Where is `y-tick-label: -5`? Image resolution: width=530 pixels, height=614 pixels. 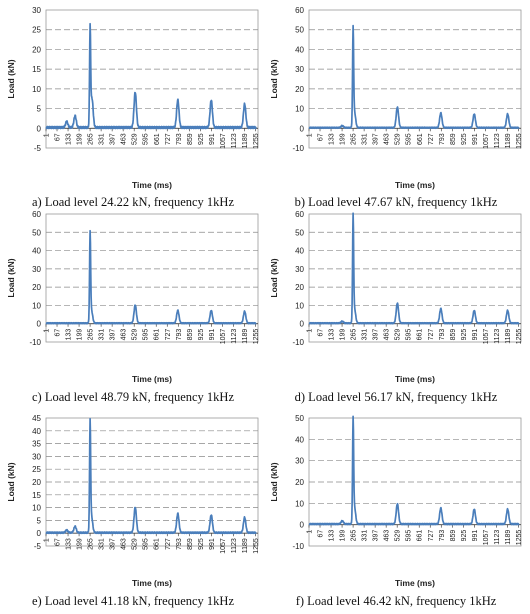 y-tick-label: -5 is located at coordinates (38, 546).